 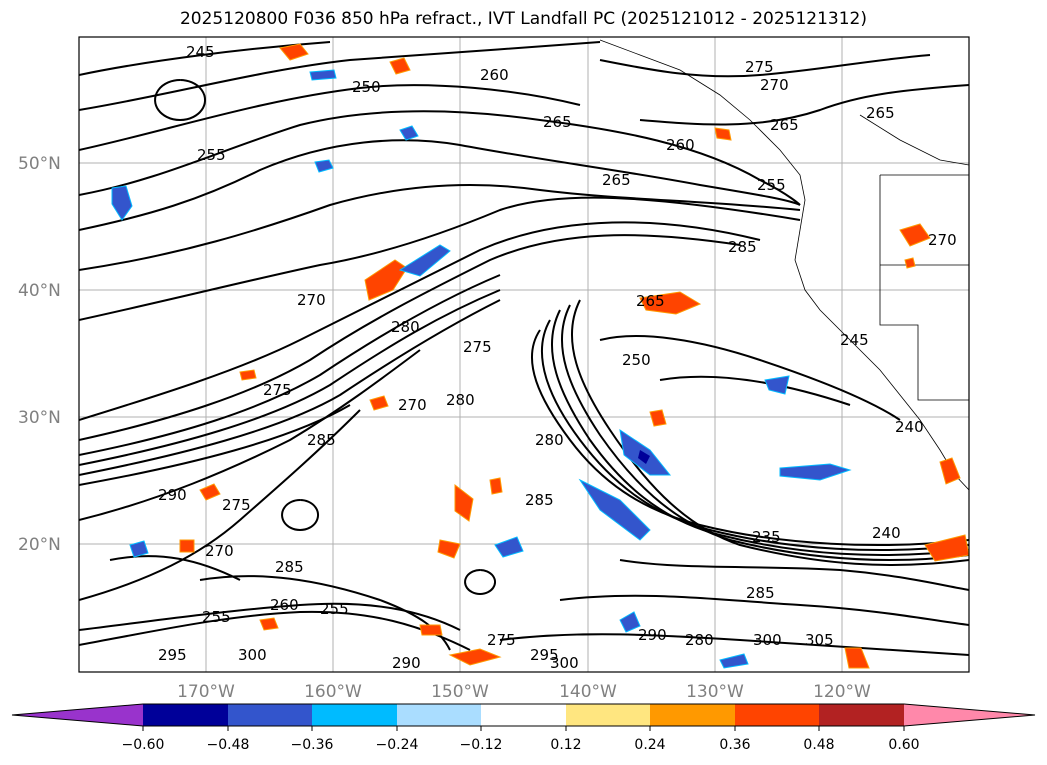 I want to click on contour-label: 235, so click(x=766, y=537).